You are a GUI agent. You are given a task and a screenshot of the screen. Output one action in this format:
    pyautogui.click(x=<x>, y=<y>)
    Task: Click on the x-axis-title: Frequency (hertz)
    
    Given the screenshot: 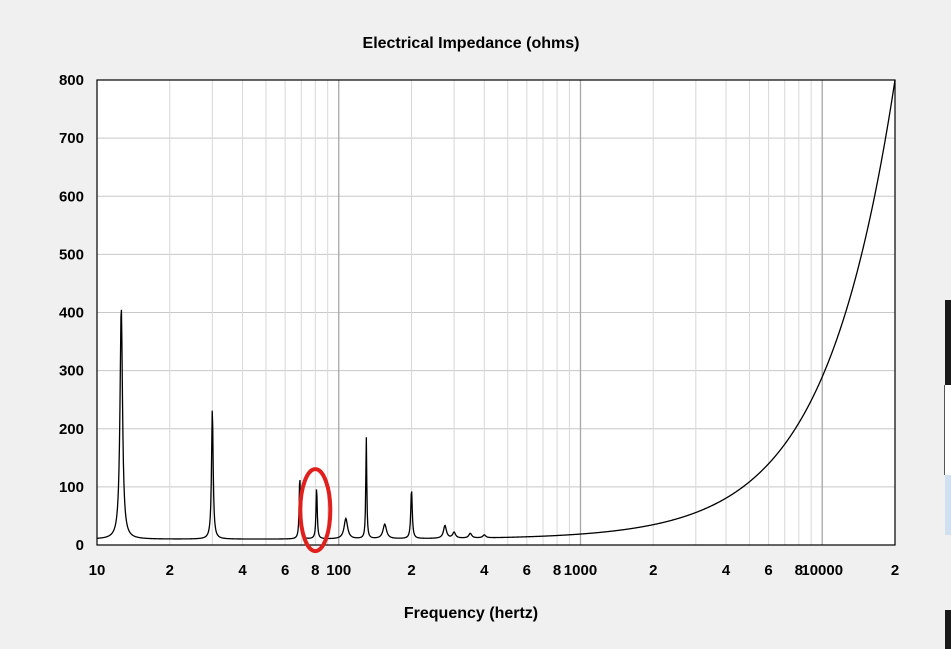 What is the action you would take?
    pyautogui.click(x=471, y=613)
    